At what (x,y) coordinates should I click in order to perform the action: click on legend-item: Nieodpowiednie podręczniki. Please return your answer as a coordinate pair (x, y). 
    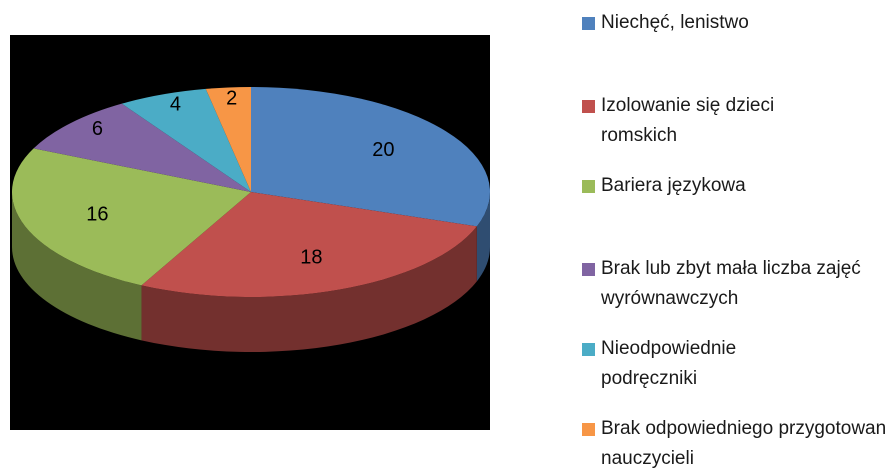
    Looking at the image, I should click on (676, 364).